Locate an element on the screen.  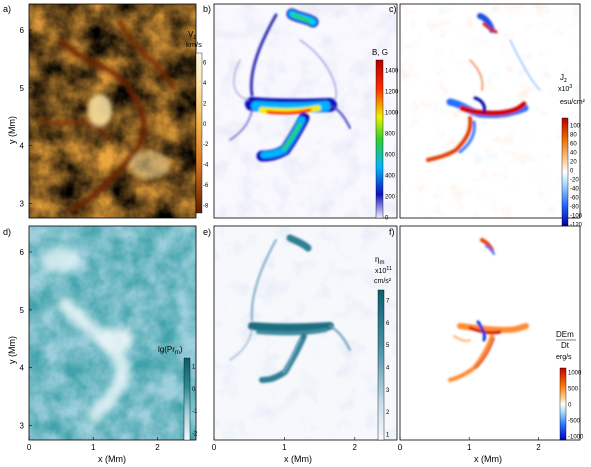
panel-c-image is located at coordinates (490, 111).